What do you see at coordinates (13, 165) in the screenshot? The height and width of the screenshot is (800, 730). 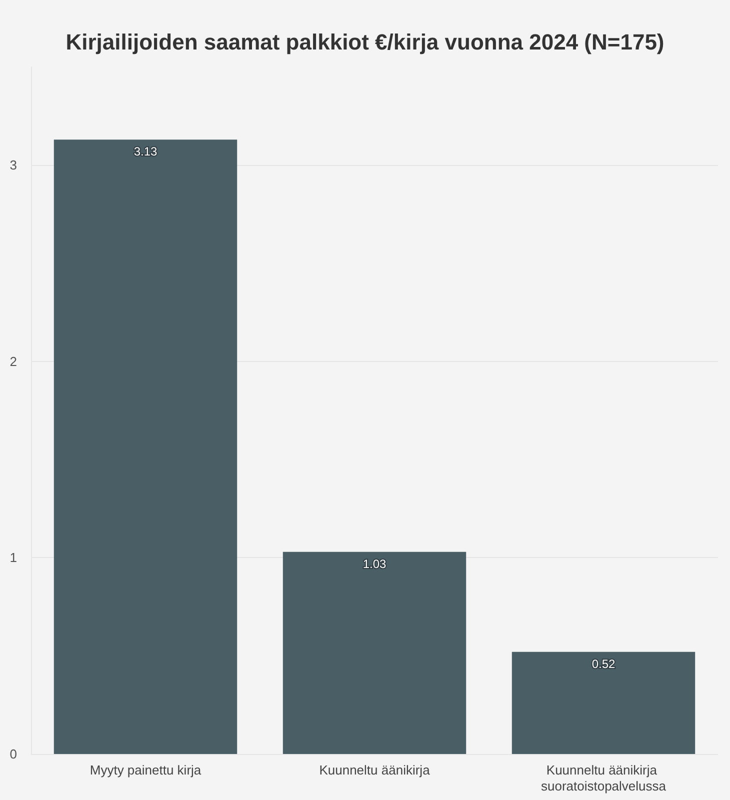 I see `y-tick-label: 3` at bounding box center [13, 165].